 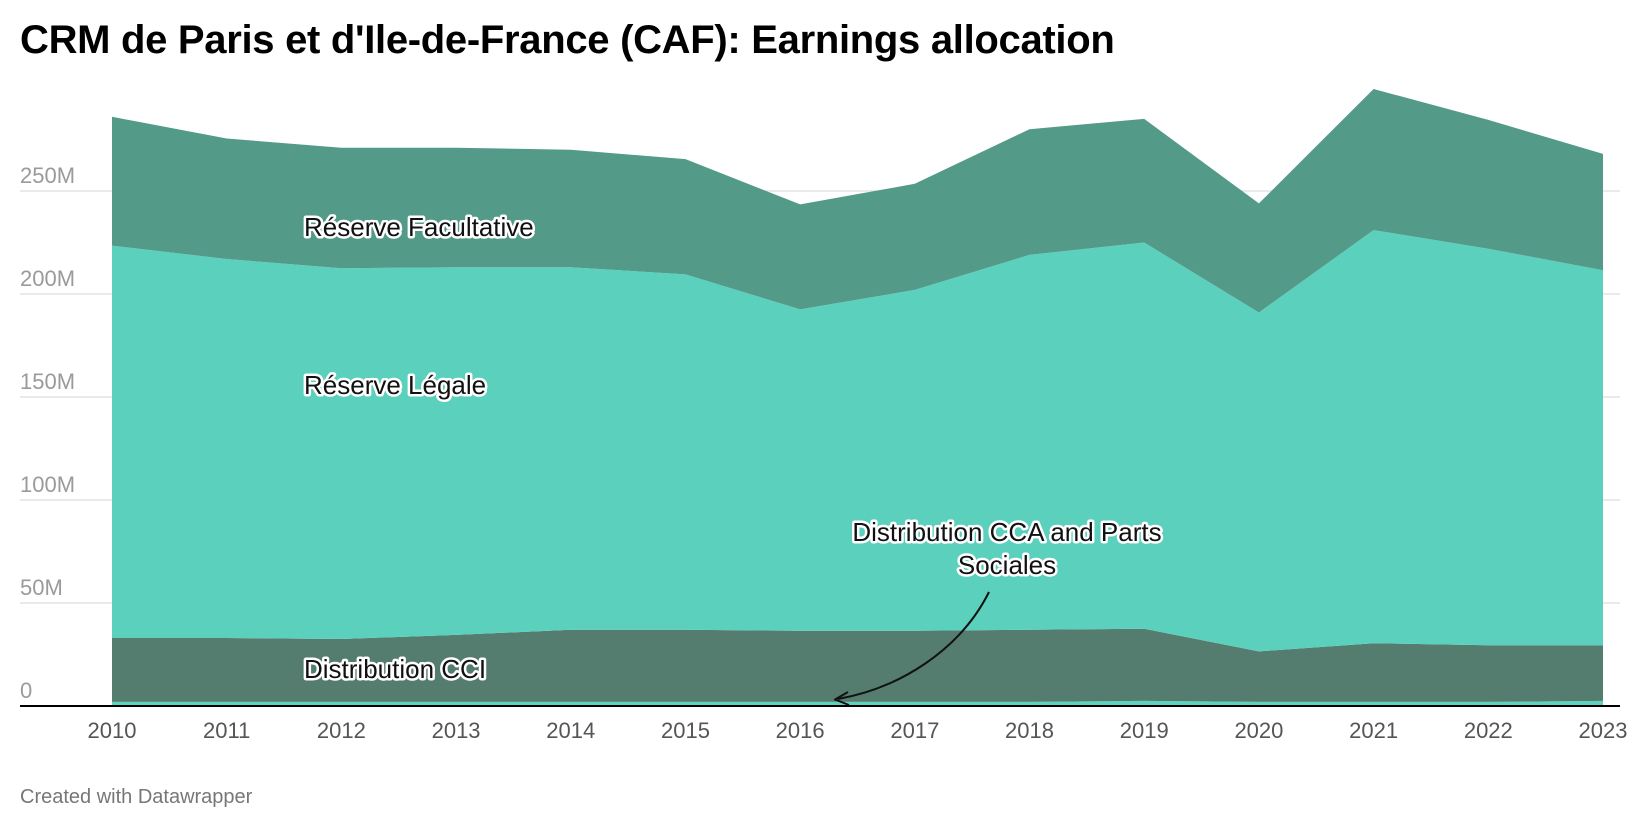 I want to click on y-tick-label: 100M, so click(x=47, y=484).